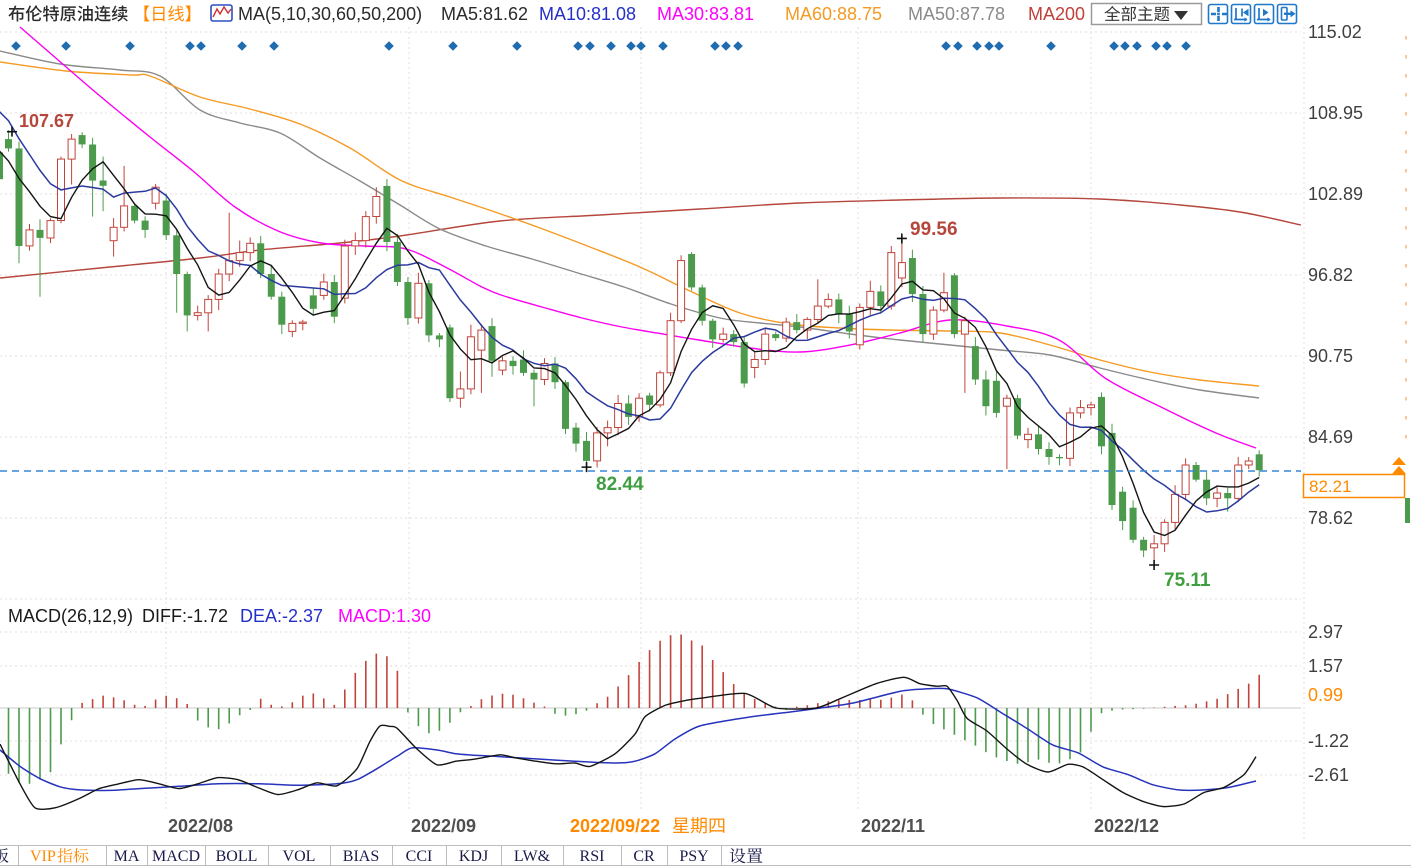 This screenshot has width=1411, height=867. I want to click on svg-text: MA50:87.78, so click(956, 14).